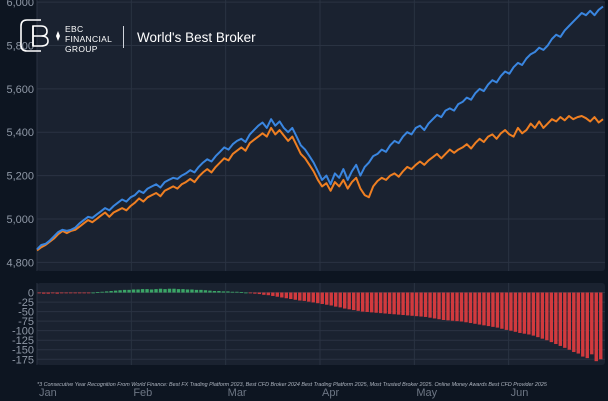 This screenshot has height=401, width=608. What do you see at coordinates (26, 313) in the screenshot?
I see `spread-y-tick-label: -50` at bounding box center [26, 313].